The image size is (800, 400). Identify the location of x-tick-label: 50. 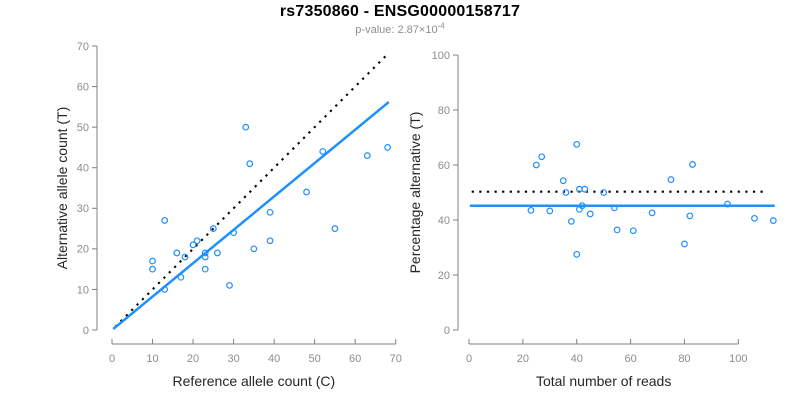
(315, 359).